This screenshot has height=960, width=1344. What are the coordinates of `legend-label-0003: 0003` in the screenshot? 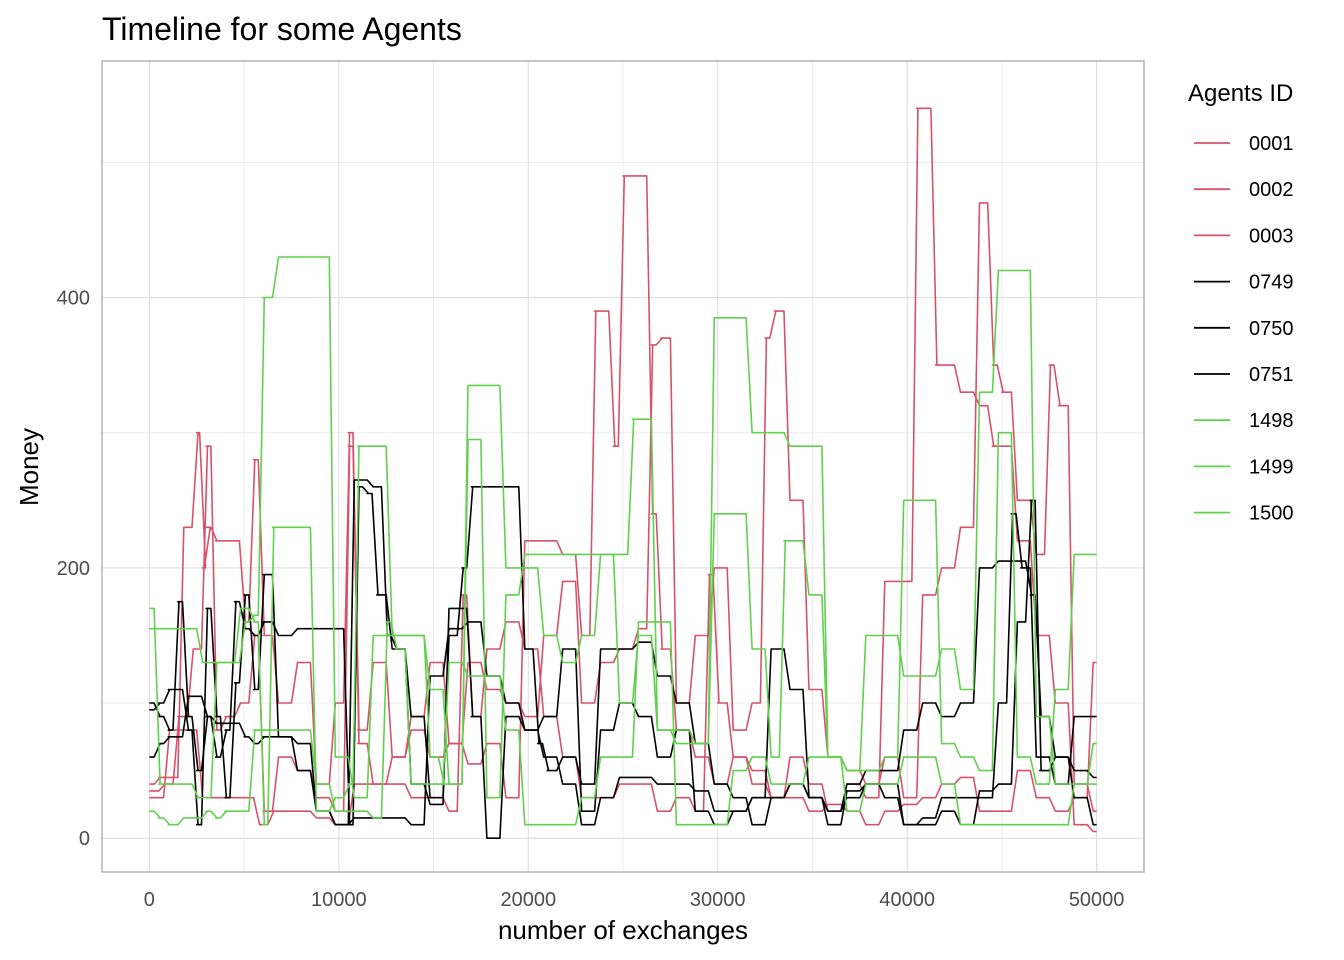 It's located at (1271, 236).